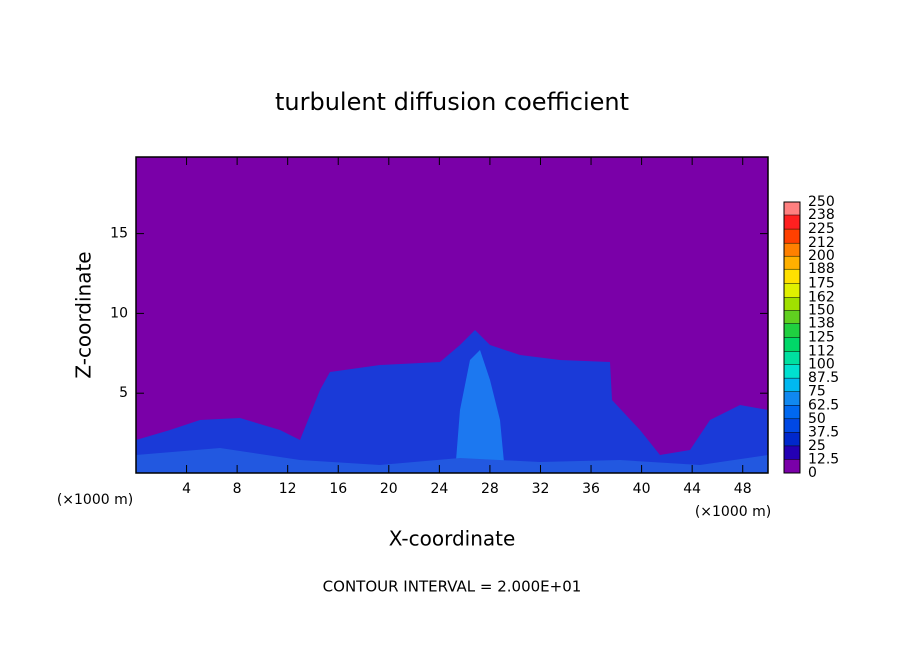 This screenshot has height=654, width=904. I want to click on x-tick-label: 4, so click(186, 489).